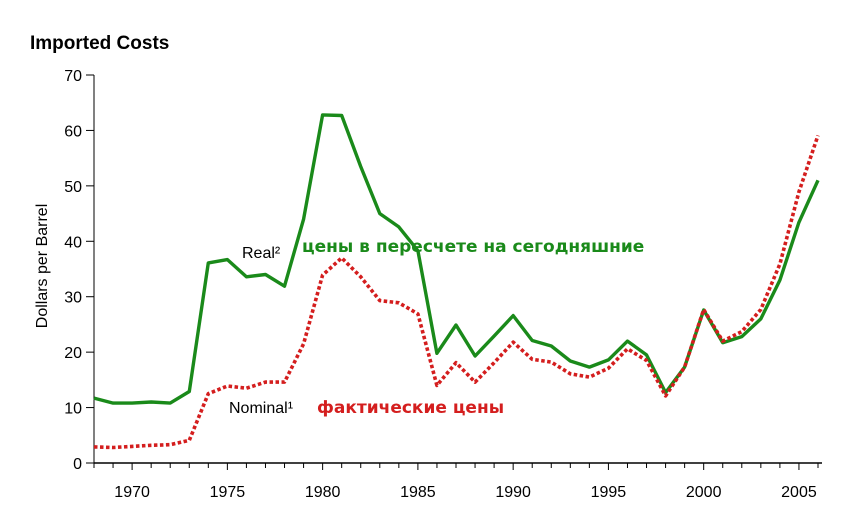 Image resolution: width=858 pixels, height=516 pixels. I want to click on real-label: Real², so click(261, 253).